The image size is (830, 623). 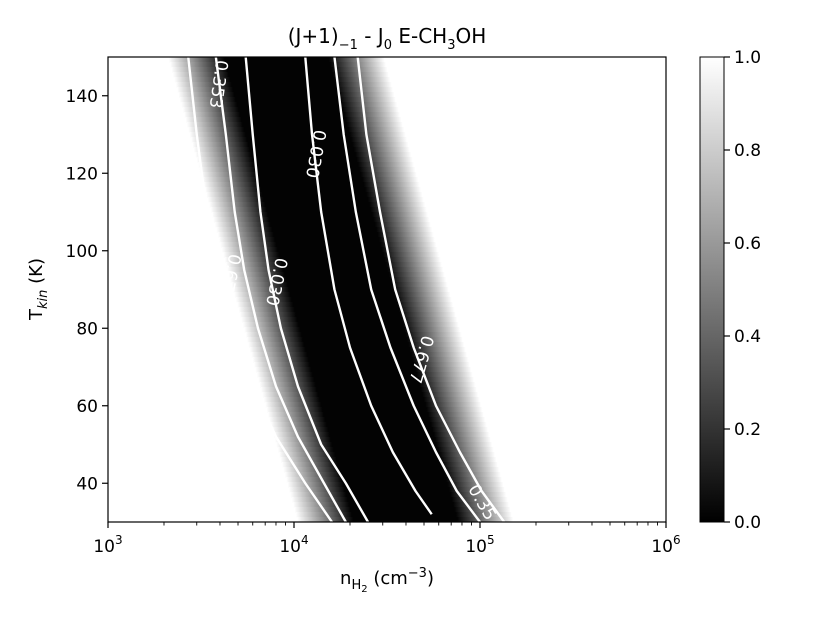 I want to click on x-axis-label: nH2 (cm−3), so click(x=387, y=580).